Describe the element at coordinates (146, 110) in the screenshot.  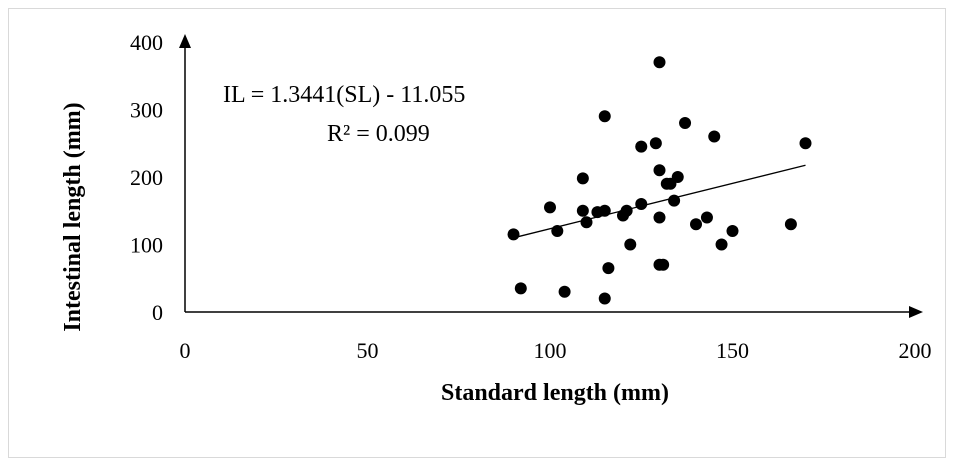
I see `y-tick-label: 300` at that location.